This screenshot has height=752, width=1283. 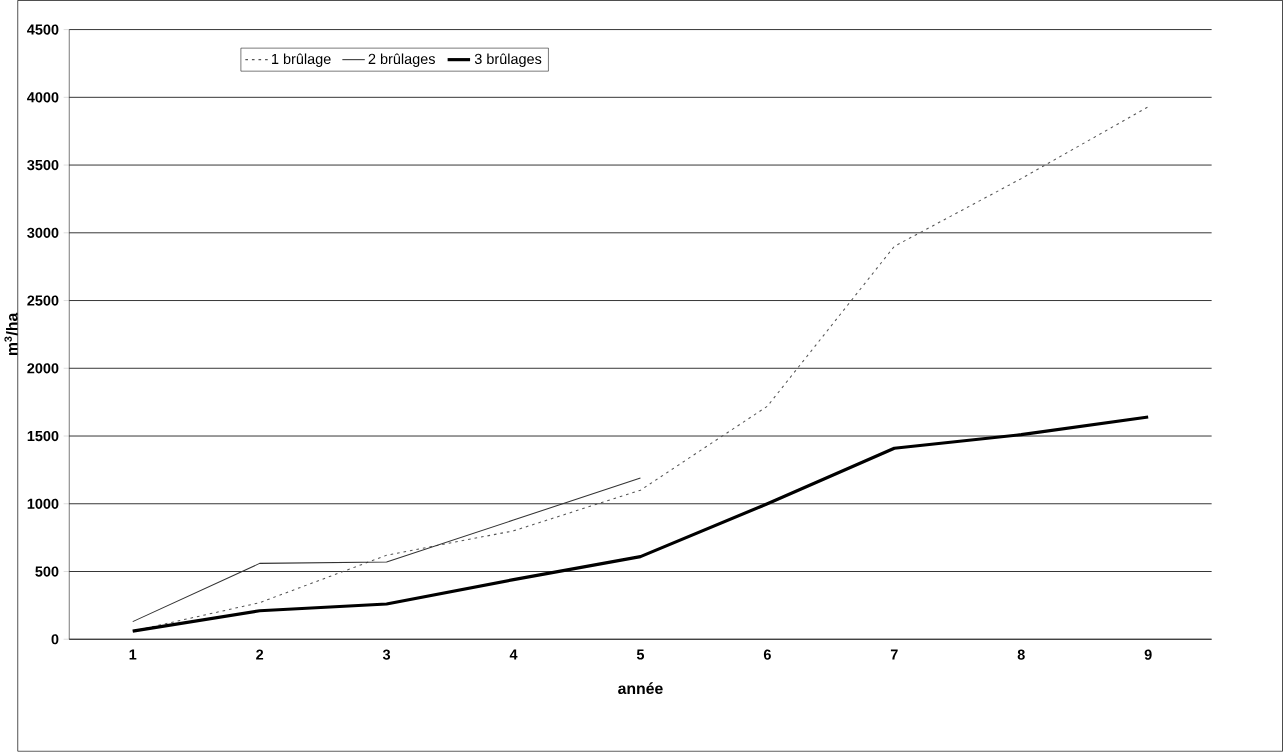 I want to click on x-tick-label: 2, so click(x=260, y=654).